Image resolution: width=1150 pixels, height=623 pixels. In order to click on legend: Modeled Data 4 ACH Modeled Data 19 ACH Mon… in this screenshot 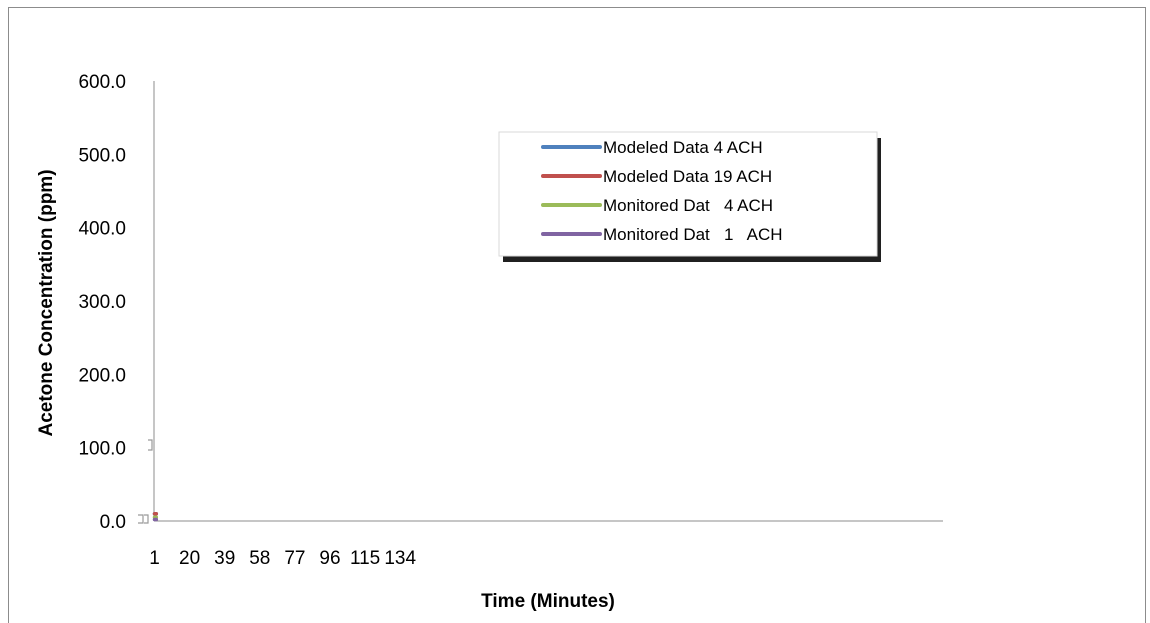, I will do `click(690, 197)`.